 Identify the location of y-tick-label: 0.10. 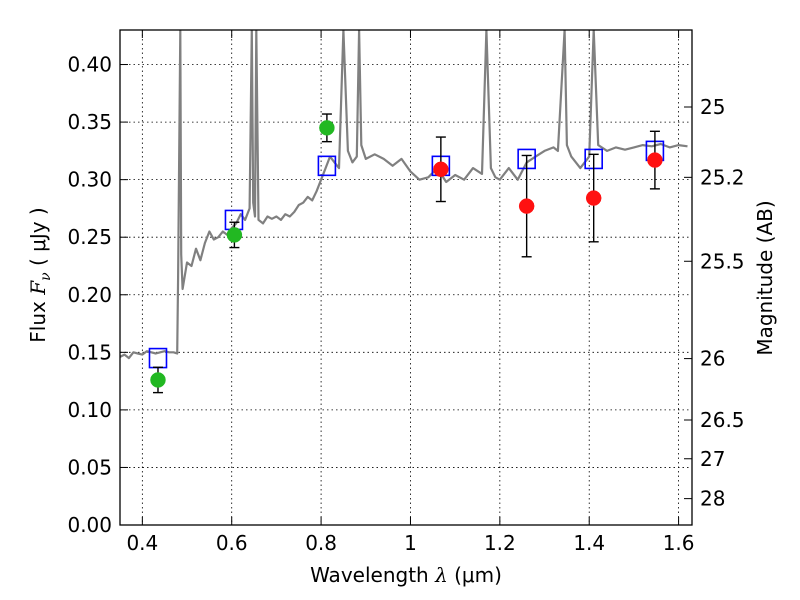
(89, 410).